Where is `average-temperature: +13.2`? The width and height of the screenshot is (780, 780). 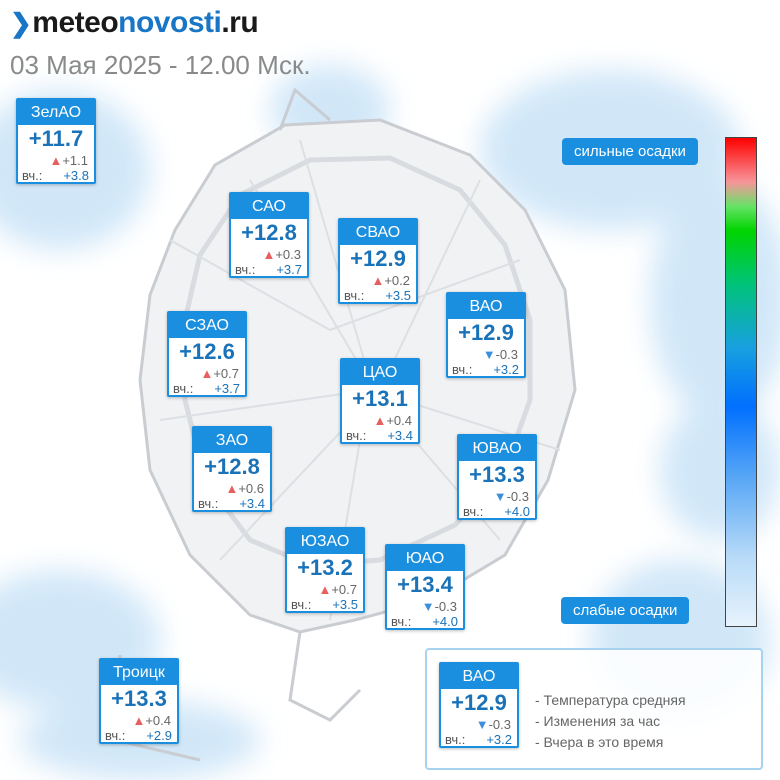 average-temperature: +13.2 is located at coordinates (325, 567).